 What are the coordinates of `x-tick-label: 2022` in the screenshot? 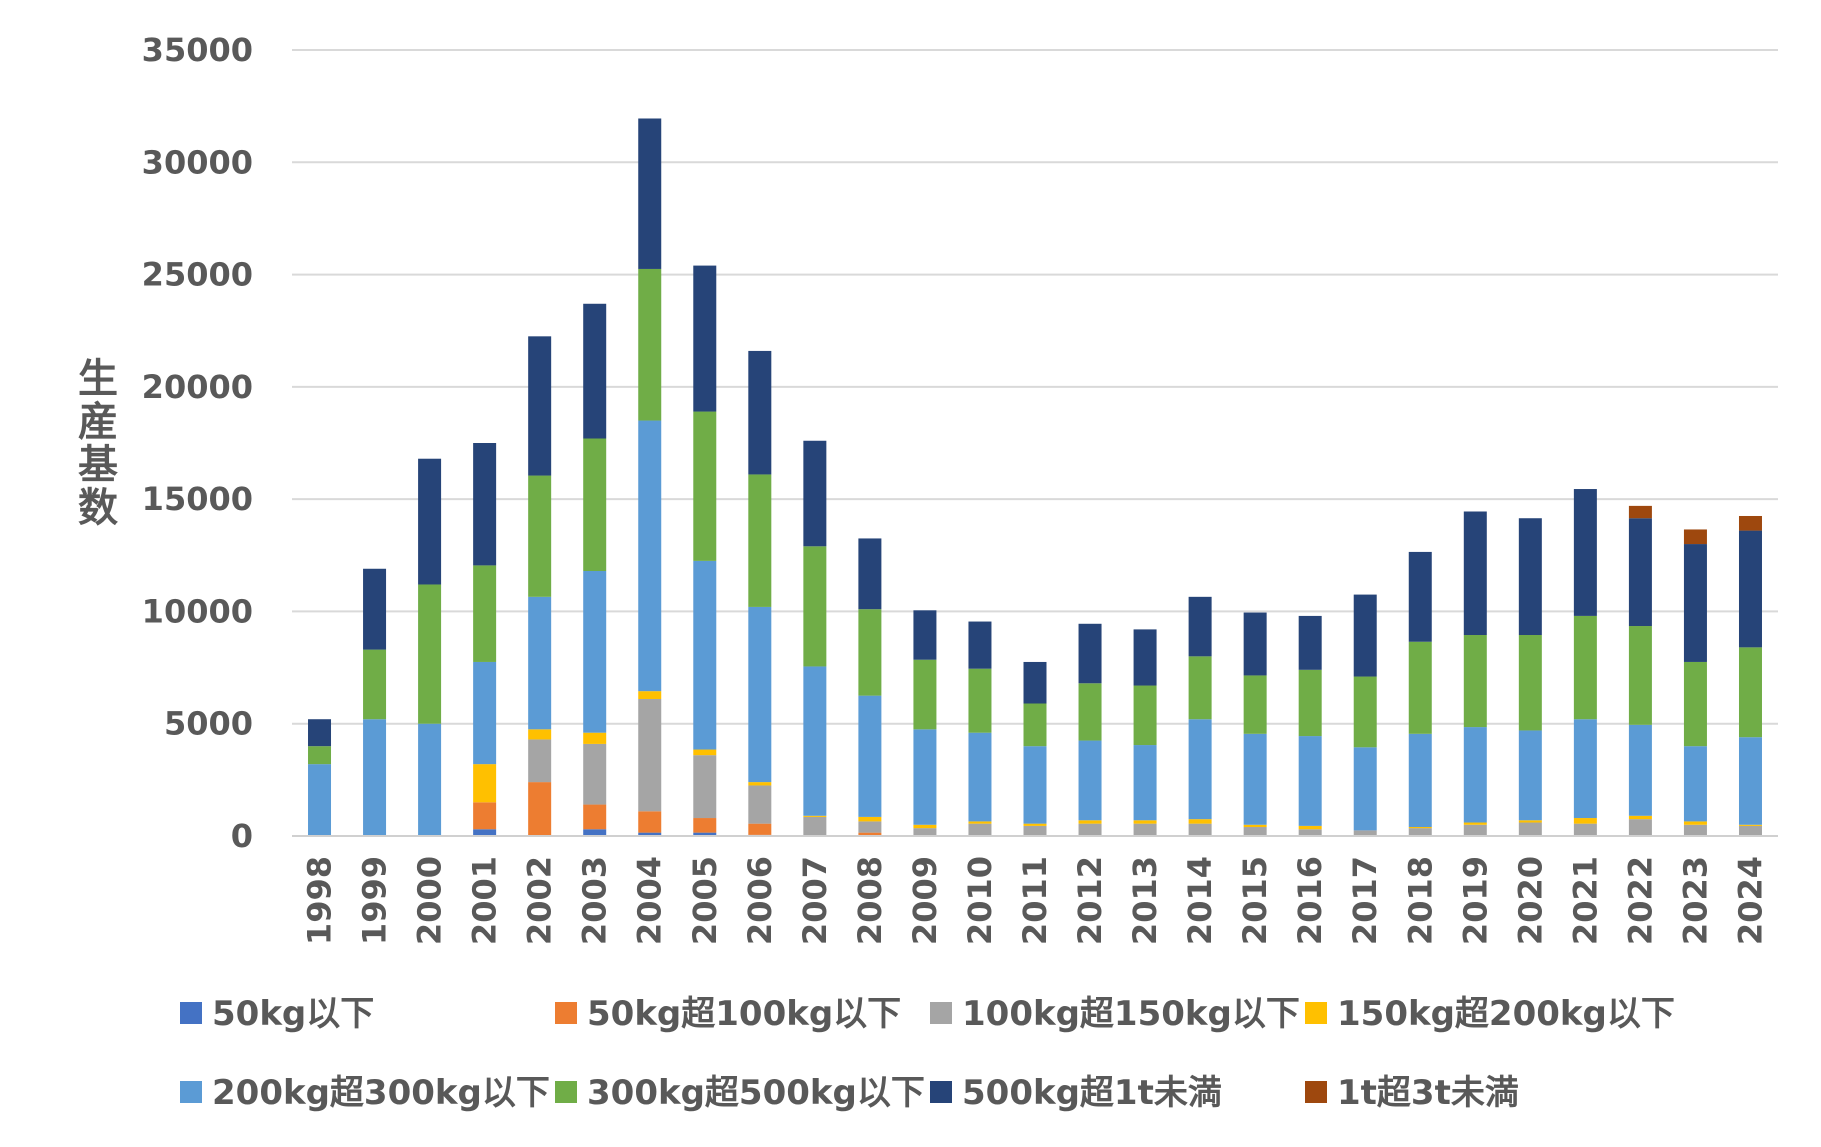 It's located at (1640, 900).